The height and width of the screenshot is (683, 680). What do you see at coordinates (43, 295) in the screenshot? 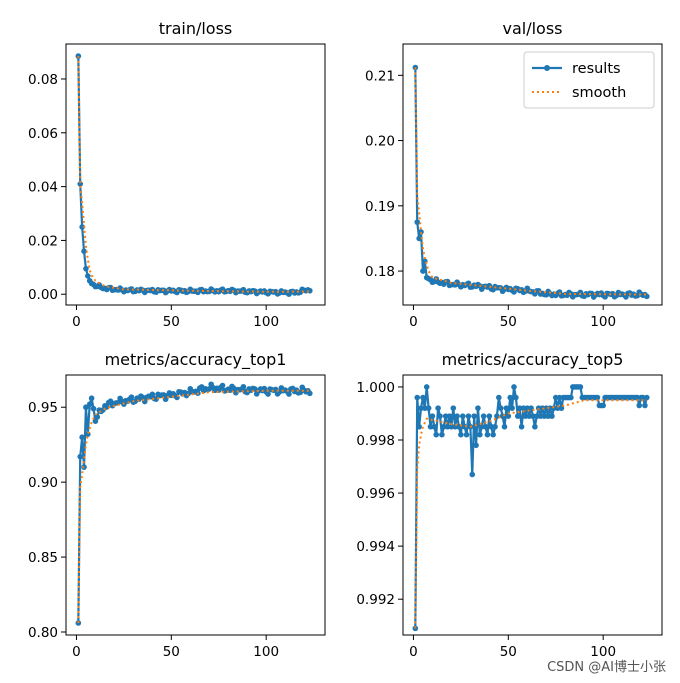
I see `y-tick-label: 0.00` at bounding box center [43, 295].